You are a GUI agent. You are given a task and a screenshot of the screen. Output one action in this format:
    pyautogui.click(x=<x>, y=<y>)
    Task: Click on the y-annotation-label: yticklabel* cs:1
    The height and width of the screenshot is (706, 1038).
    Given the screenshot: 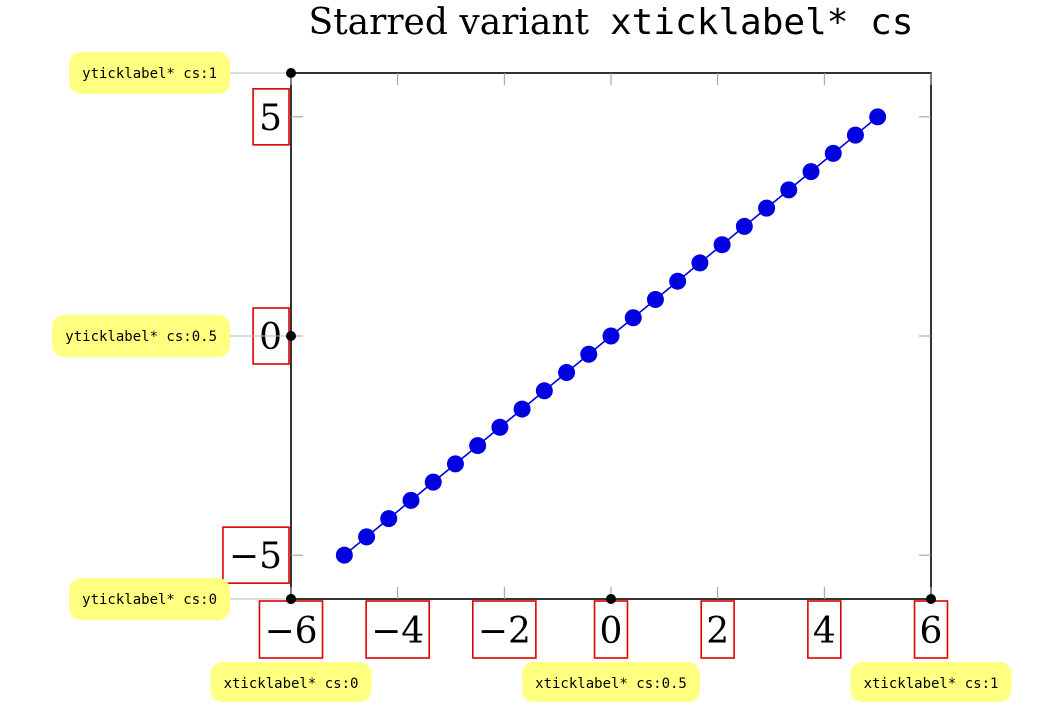 What is the action you would take?
    pyautogui.click(x=149, y=74)
    